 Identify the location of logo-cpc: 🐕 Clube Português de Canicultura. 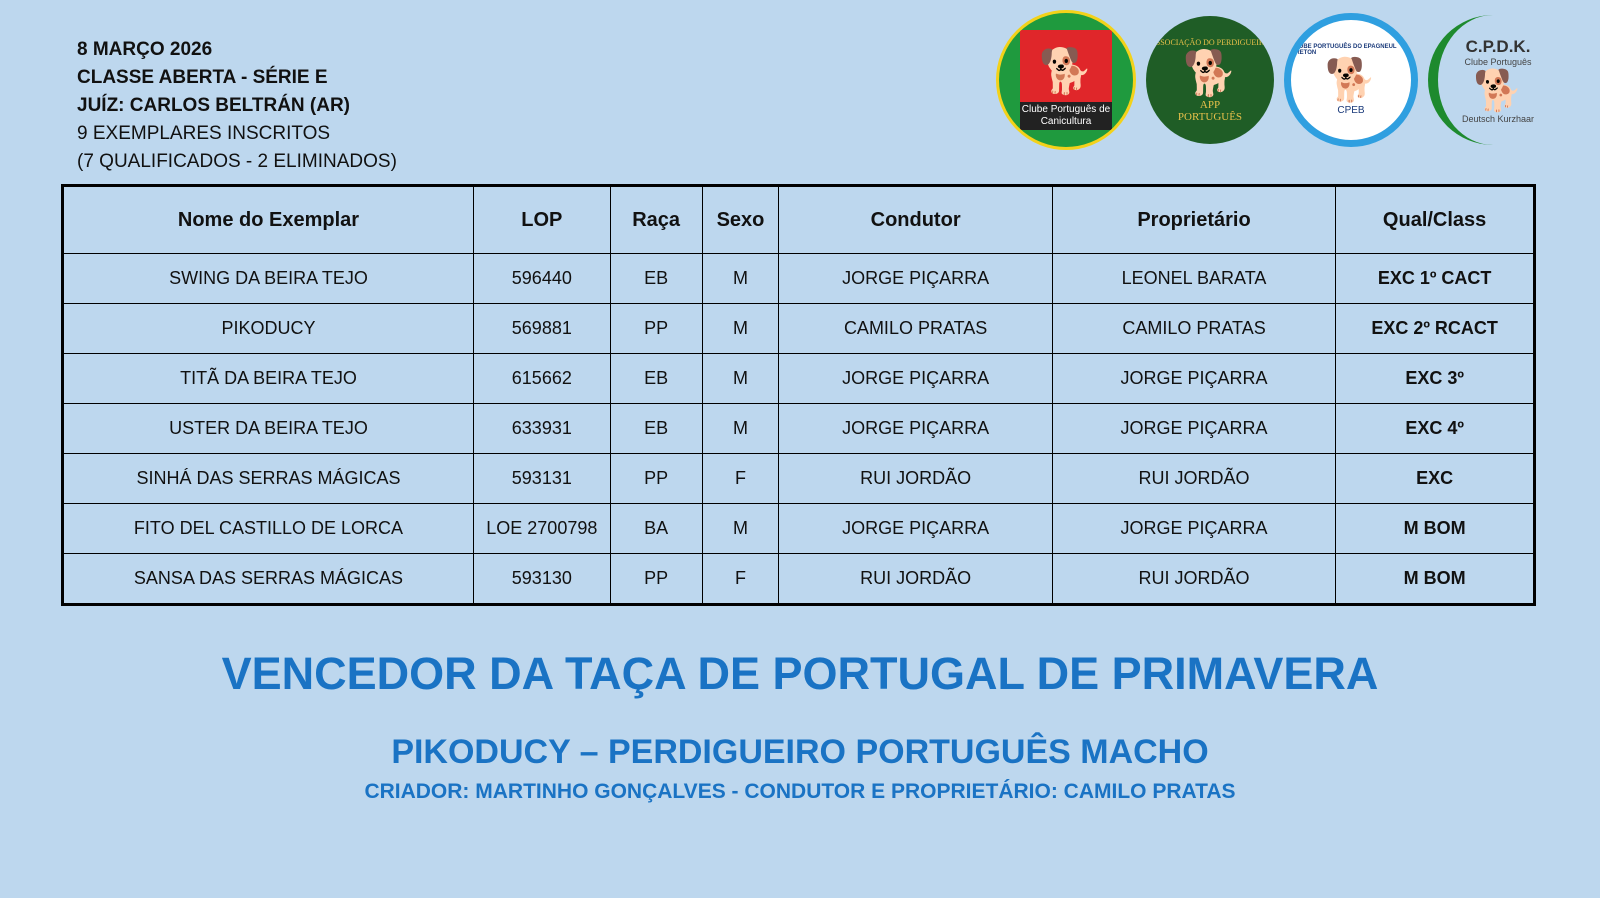
(1066, 80).